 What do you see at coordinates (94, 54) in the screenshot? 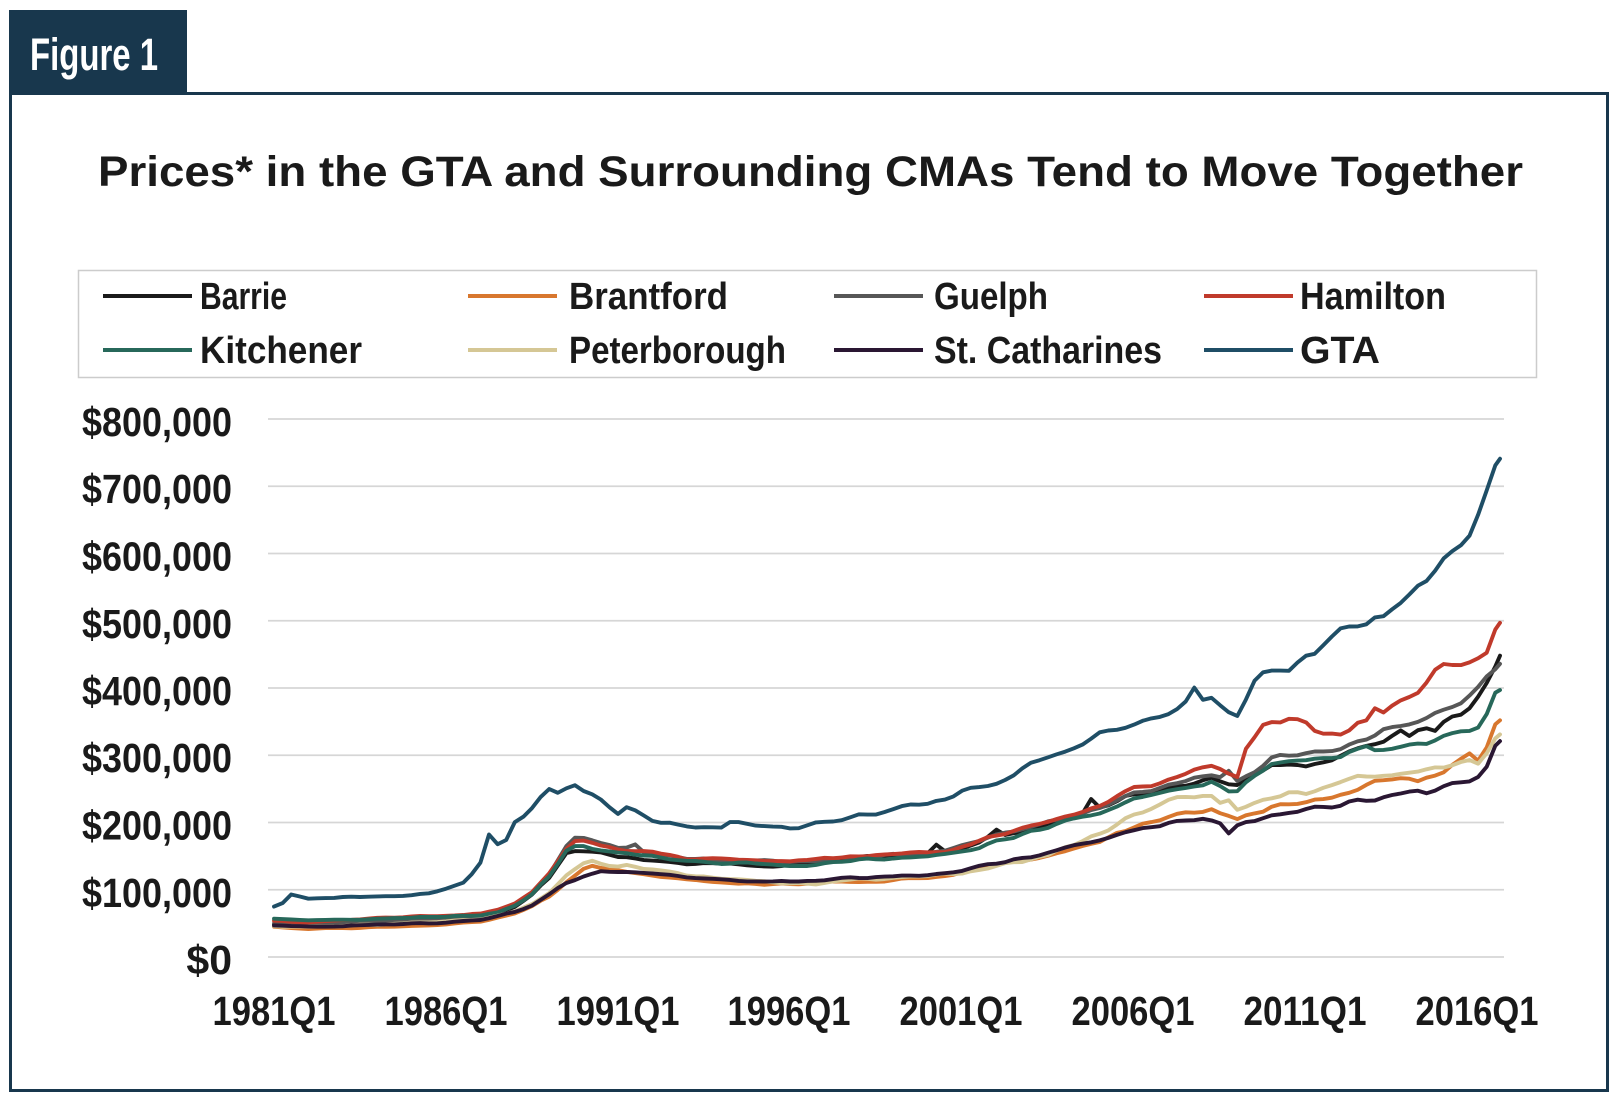
I see `svg-text: Figure 1` at bounding box center [94, 54].